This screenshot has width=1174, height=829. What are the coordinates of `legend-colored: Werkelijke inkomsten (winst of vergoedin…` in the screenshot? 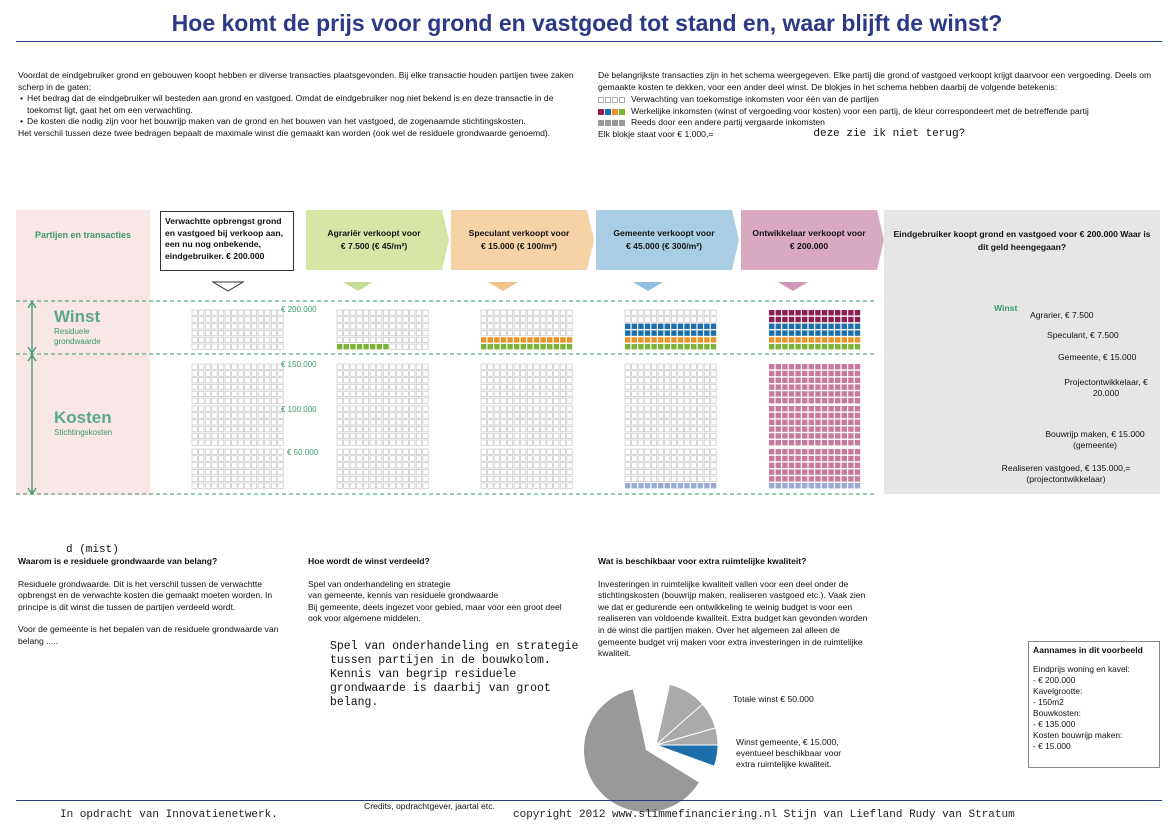 It's located at (878, 112).